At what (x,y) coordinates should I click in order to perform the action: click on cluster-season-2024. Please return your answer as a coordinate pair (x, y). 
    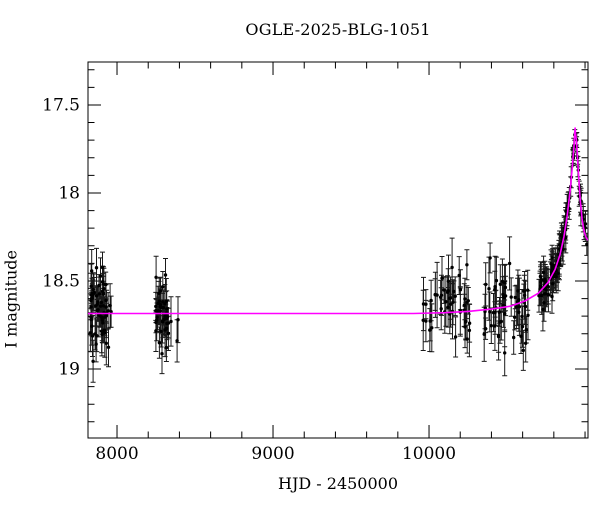
    Looking at the image, I should click on (446, 297).